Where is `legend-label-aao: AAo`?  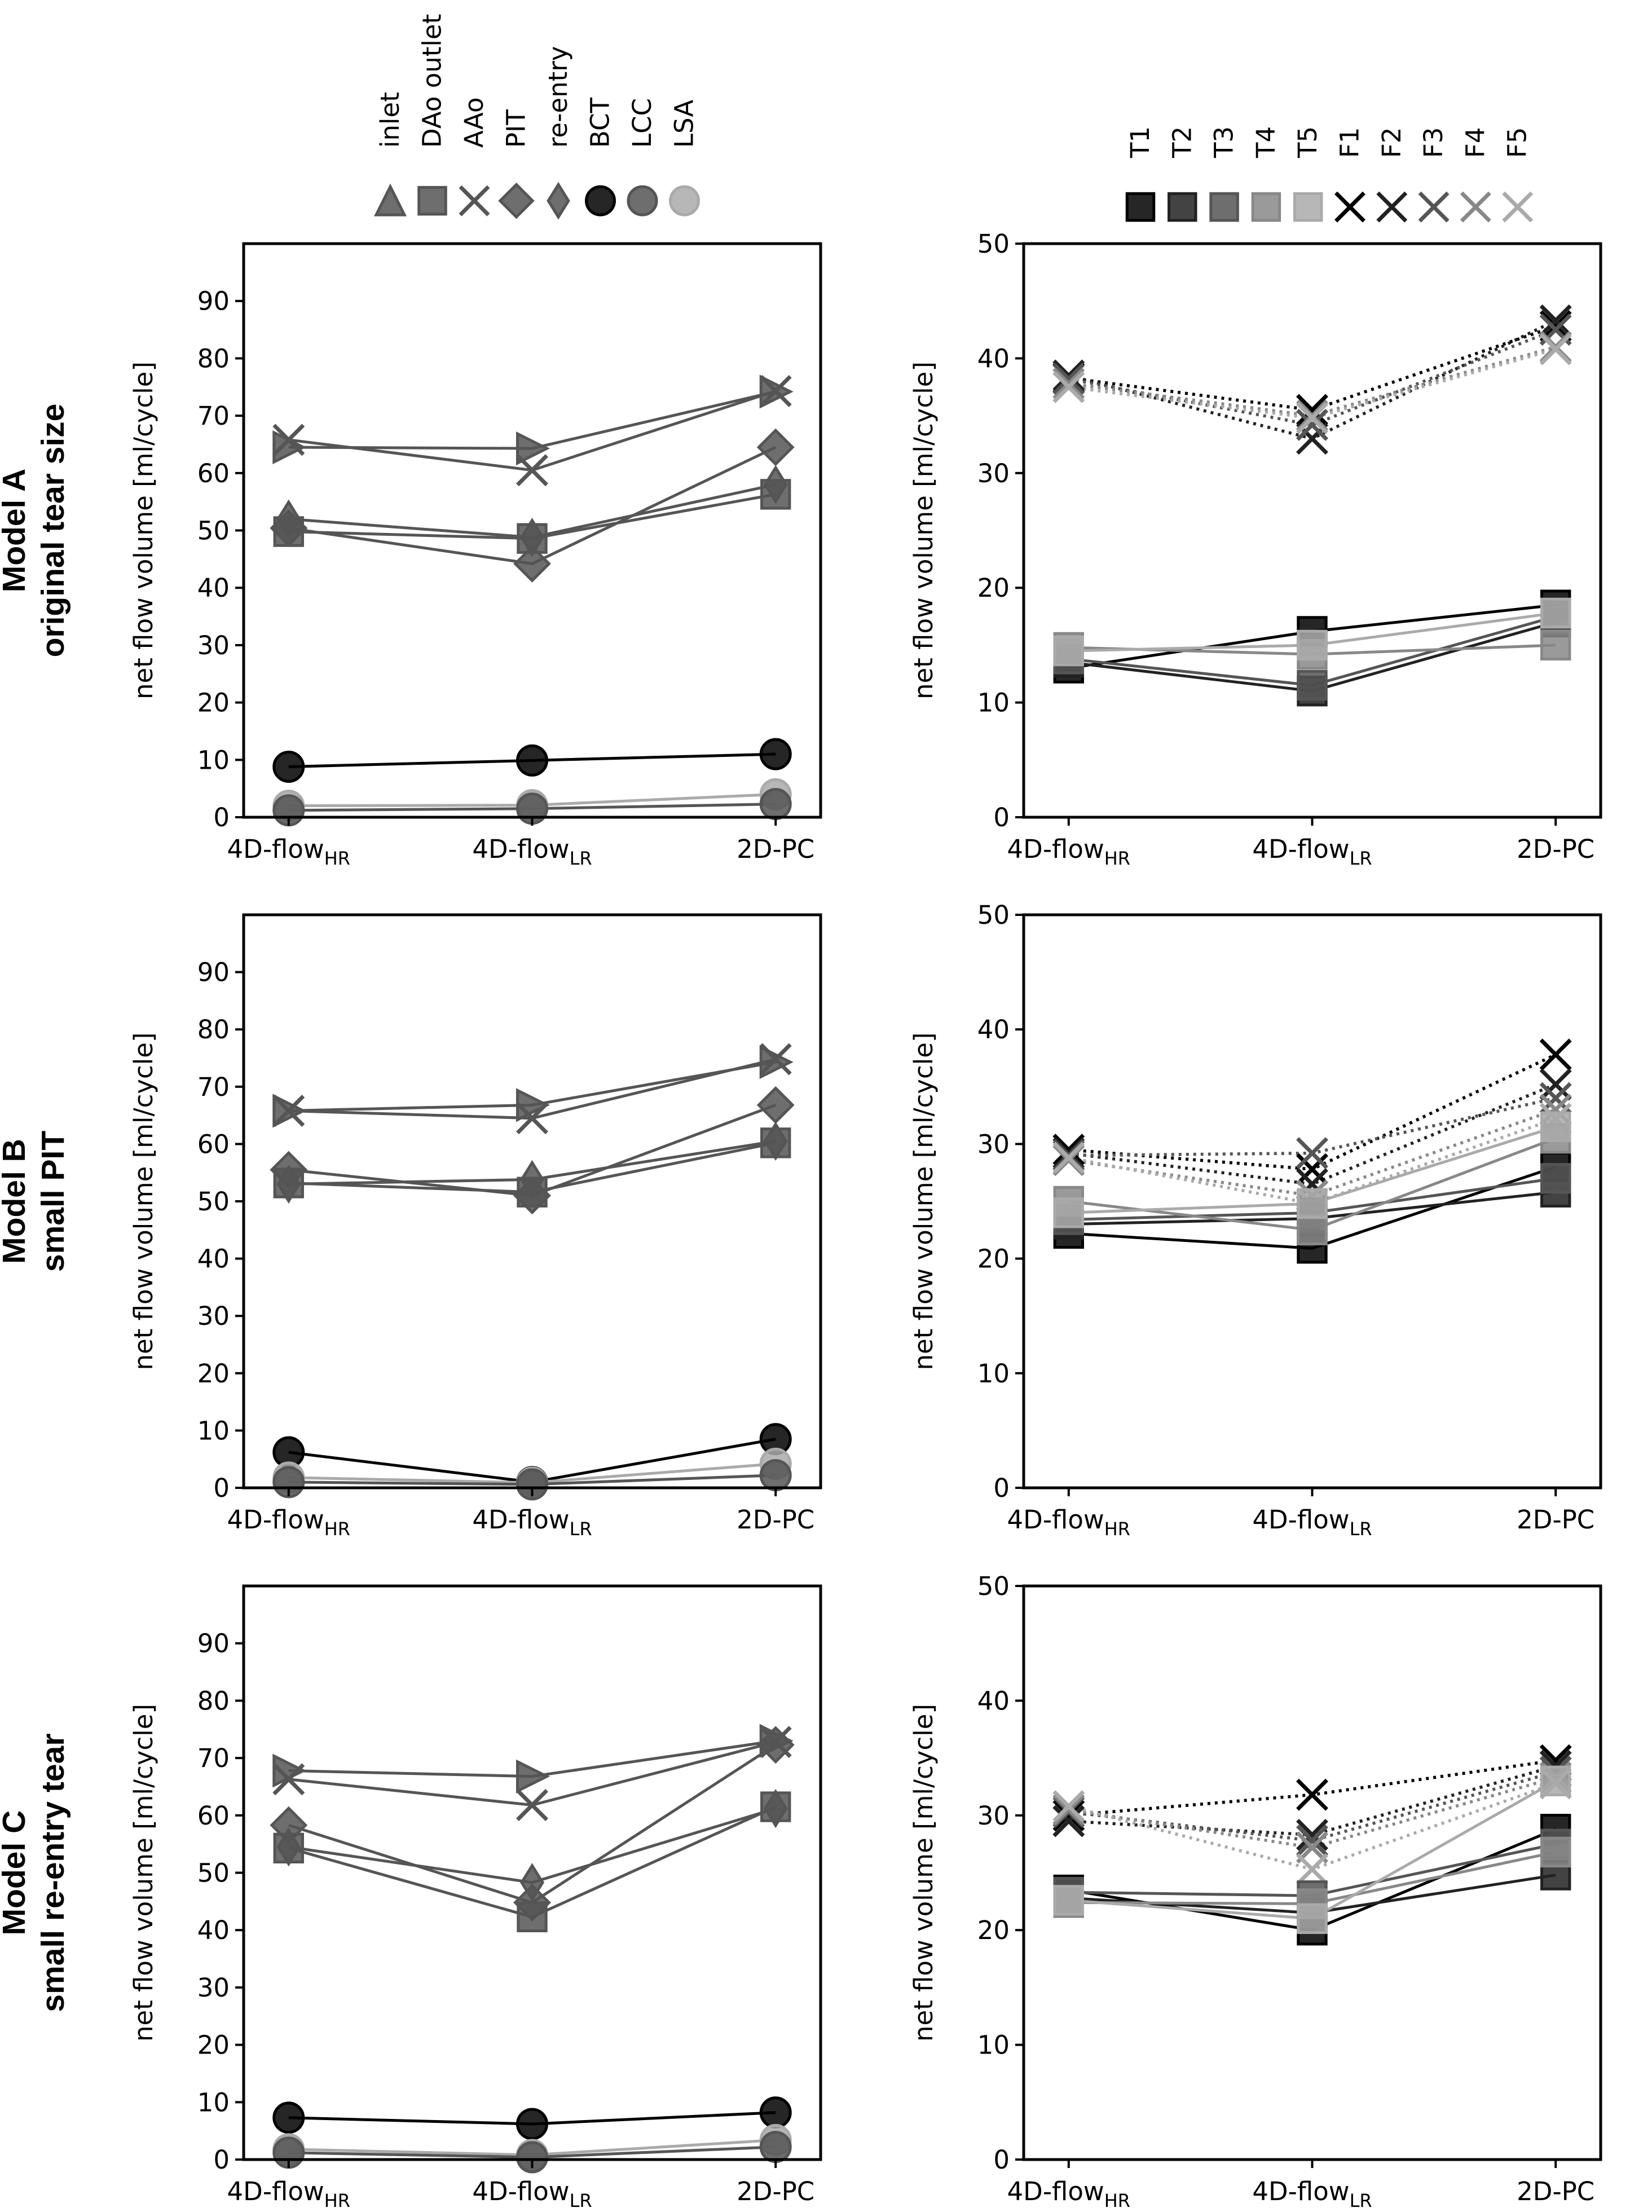 legend-label-aao: AAo is located at coordinates (474, 122).